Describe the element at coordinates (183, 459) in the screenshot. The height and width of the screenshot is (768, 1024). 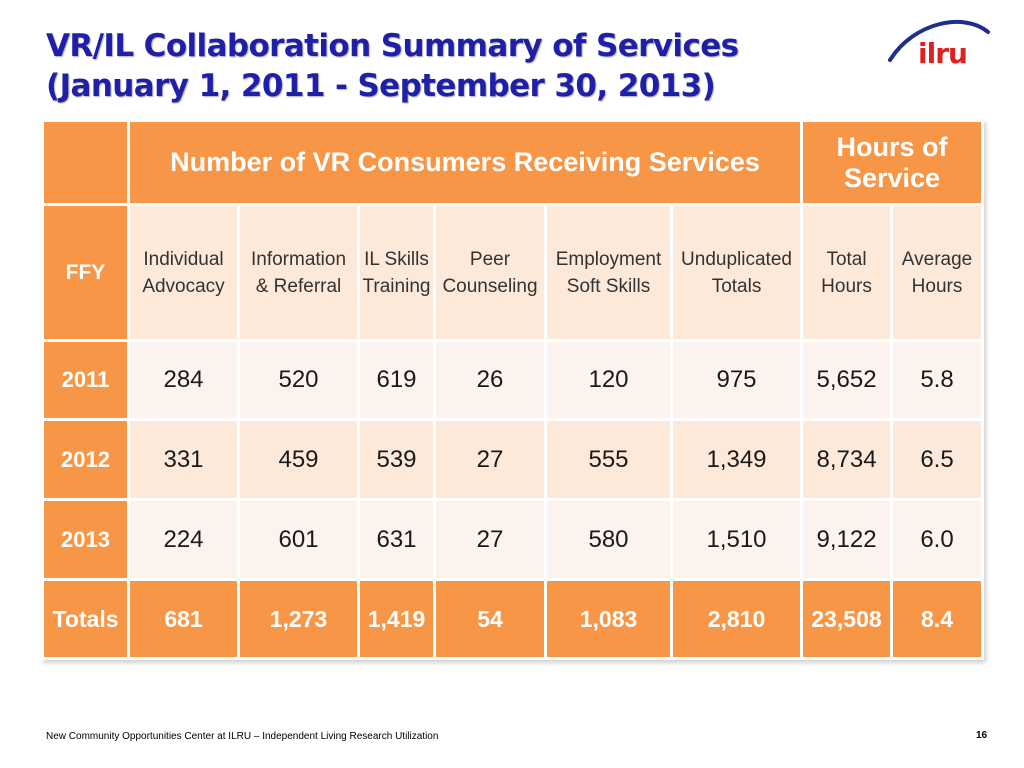
I see `table-cell: 331` at that location.